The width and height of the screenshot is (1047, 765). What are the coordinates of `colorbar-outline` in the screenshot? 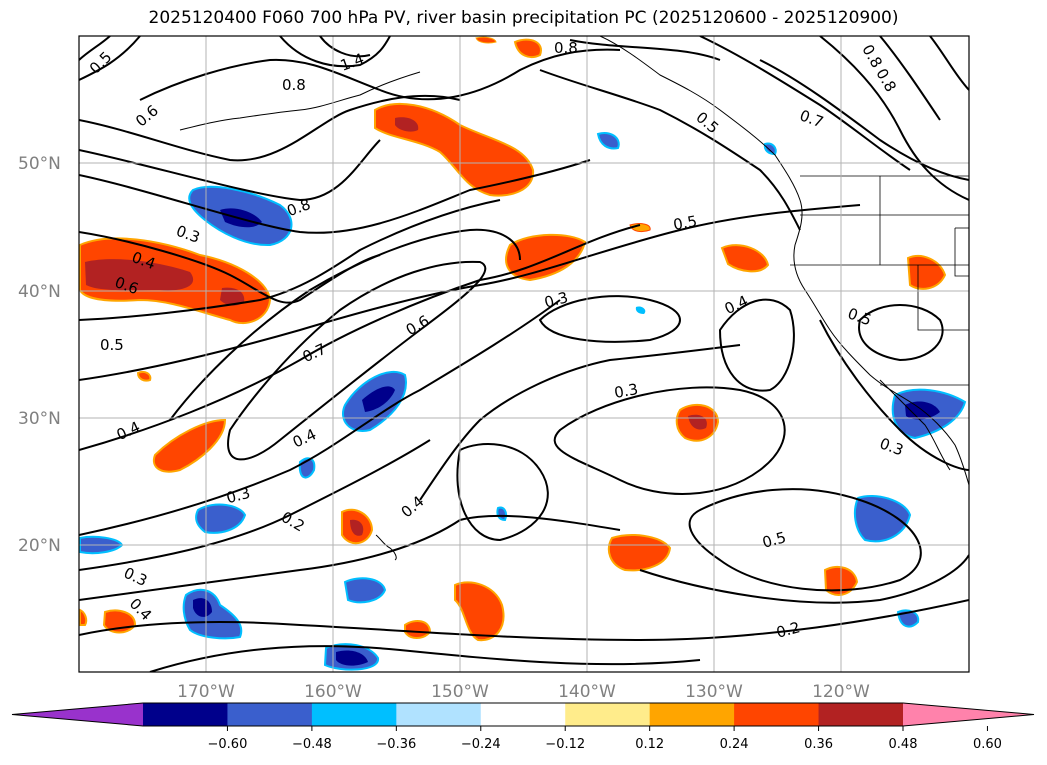 It's located at (523, 714).